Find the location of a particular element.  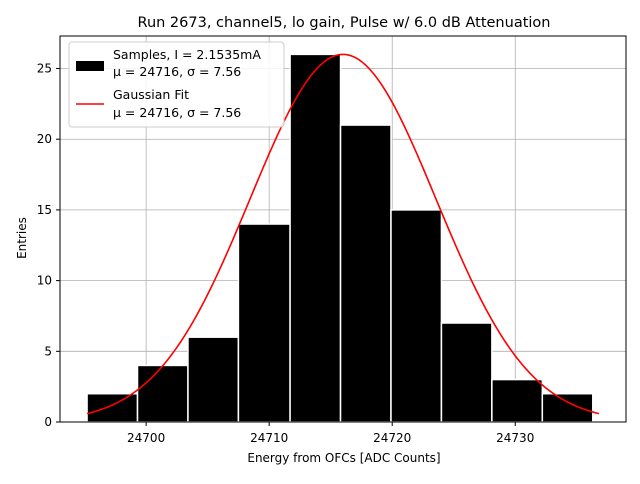

y-tick-label: 0 is located at coordinates (48, 422).